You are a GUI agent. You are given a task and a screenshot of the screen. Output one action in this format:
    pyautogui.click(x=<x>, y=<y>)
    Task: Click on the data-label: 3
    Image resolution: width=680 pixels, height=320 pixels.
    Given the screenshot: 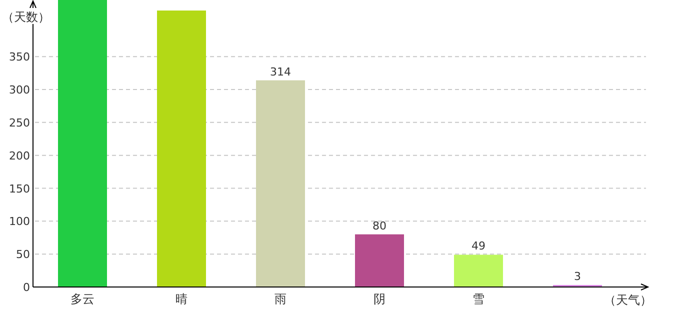 What is the action you would take?
    pyautogui.click(x=577, y=277)
    